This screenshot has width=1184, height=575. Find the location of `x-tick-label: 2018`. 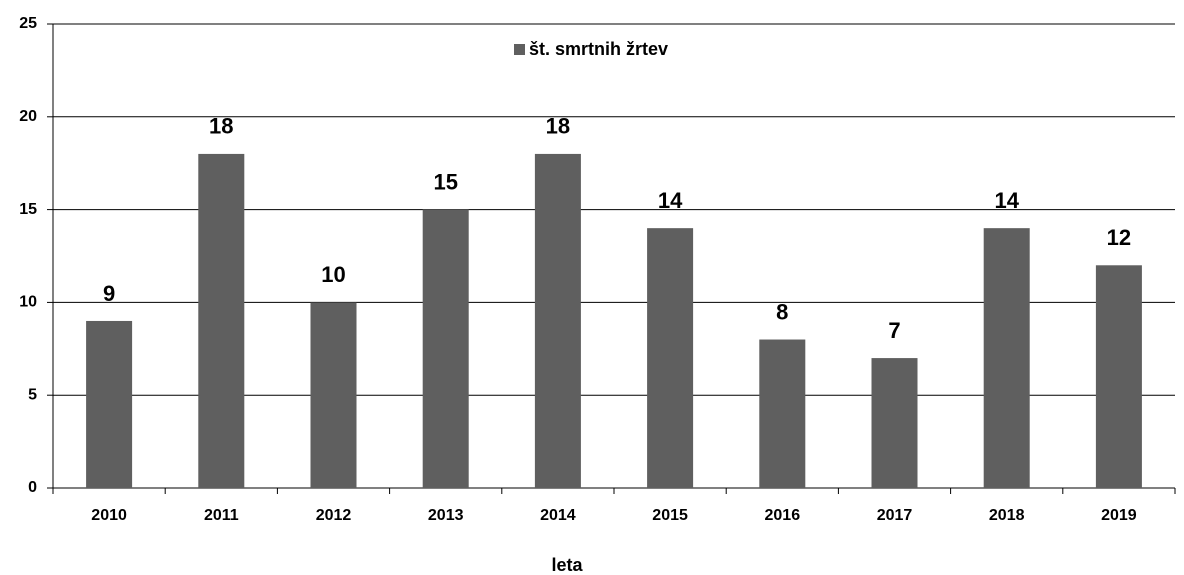

x-tick-label: 2018 is located at coordinates (1007, 515).